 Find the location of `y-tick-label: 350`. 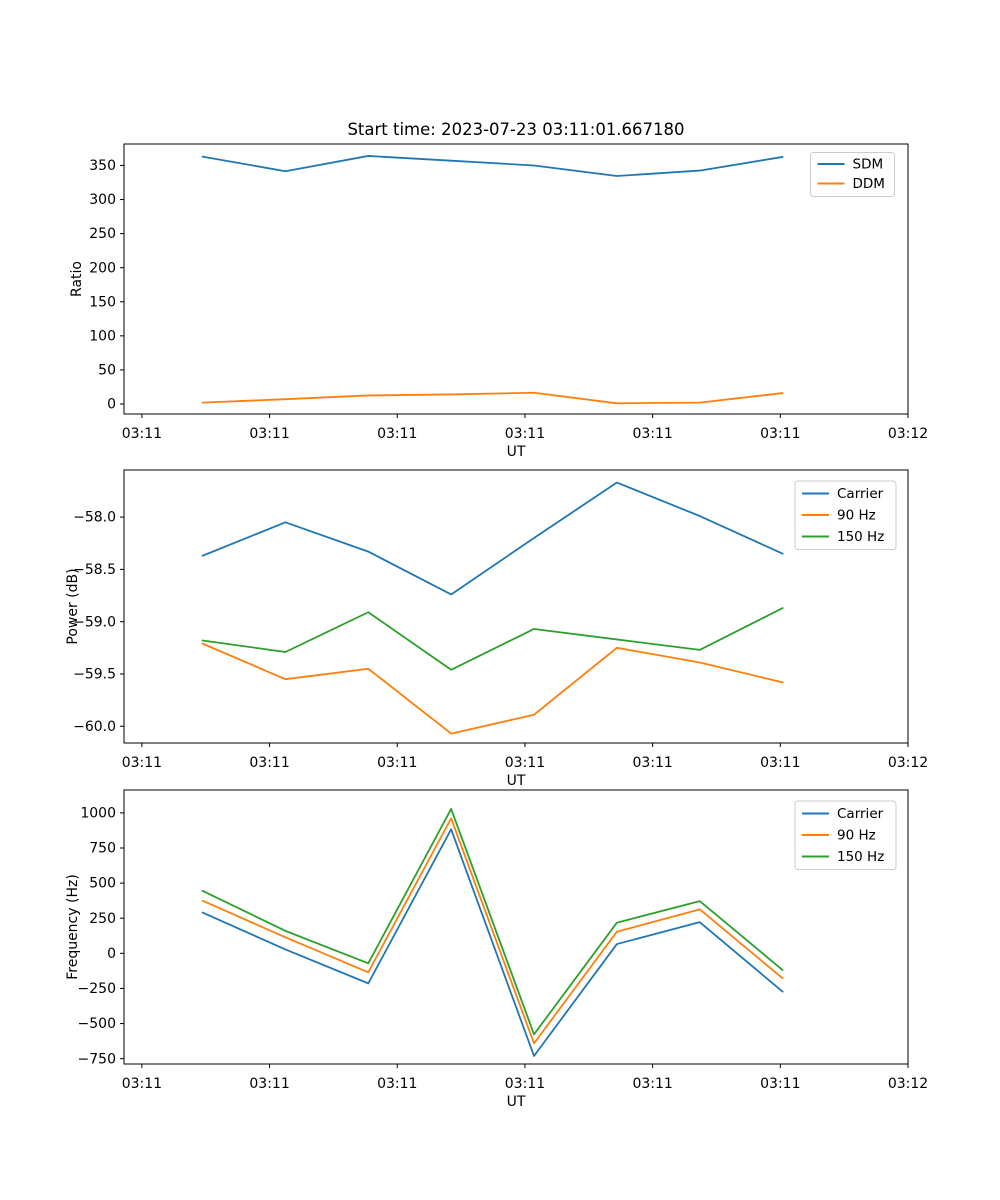

y-tick-label: 350 is located at coordinates (102, 166).